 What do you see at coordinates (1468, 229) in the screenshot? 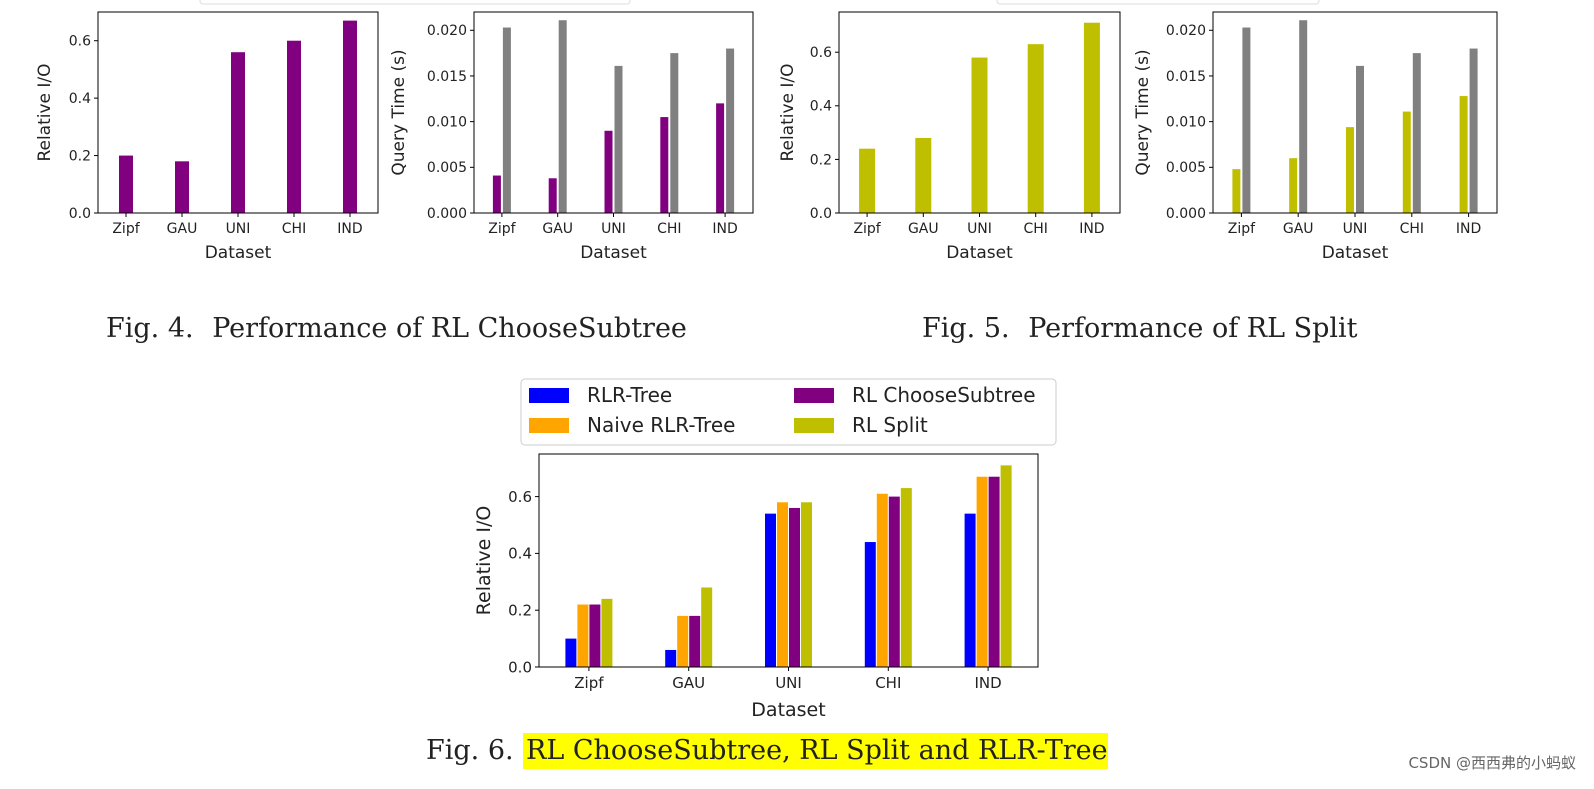
I see `fig5b-xtick-label: IND` at bounding box center [1468, 229].